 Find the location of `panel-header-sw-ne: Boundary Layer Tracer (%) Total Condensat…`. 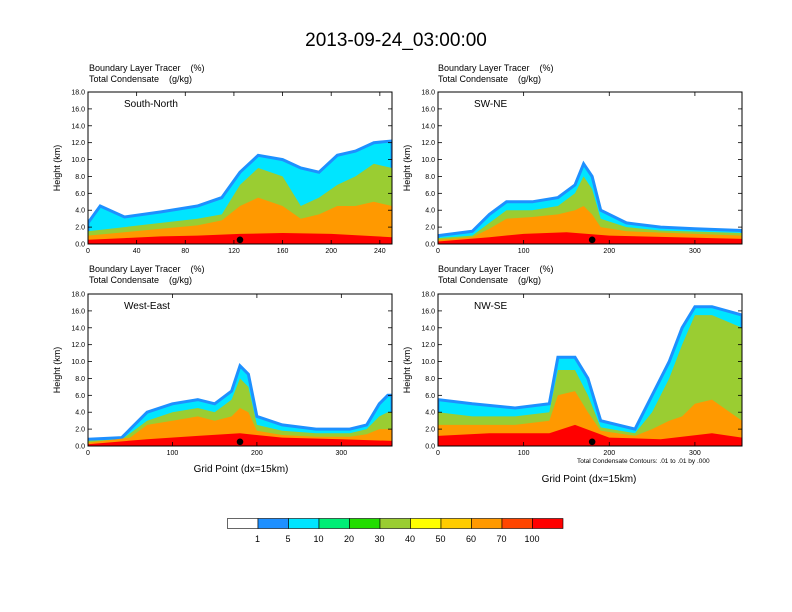

panel-header-sw-ne: Boundary Layer Tracer (%) Total Condensat… is located at coordinates (496, 74).